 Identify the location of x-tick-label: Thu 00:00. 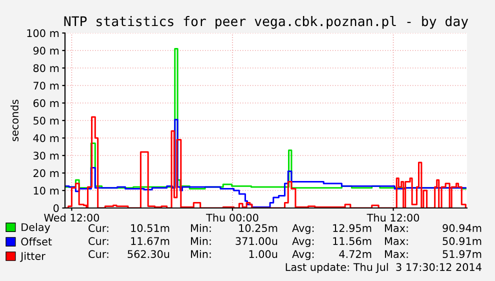
(232, 218).